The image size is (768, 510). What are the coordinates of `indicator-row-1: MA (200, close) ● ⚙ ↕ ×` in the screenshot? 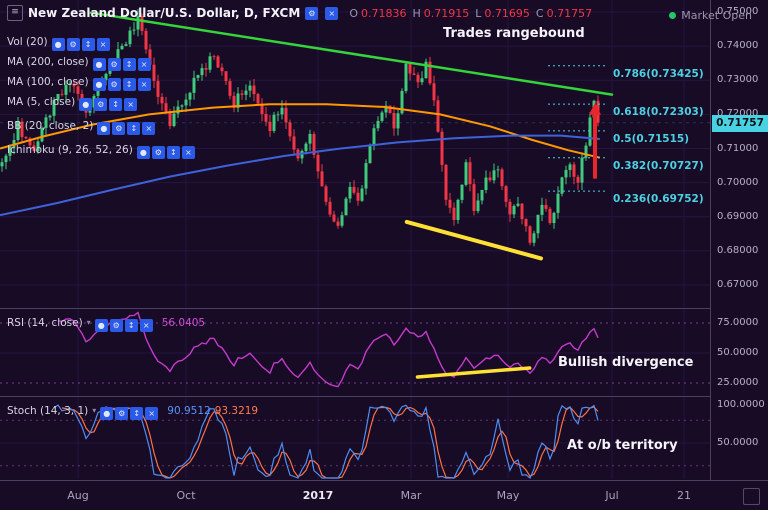 It's located at (80, 61).